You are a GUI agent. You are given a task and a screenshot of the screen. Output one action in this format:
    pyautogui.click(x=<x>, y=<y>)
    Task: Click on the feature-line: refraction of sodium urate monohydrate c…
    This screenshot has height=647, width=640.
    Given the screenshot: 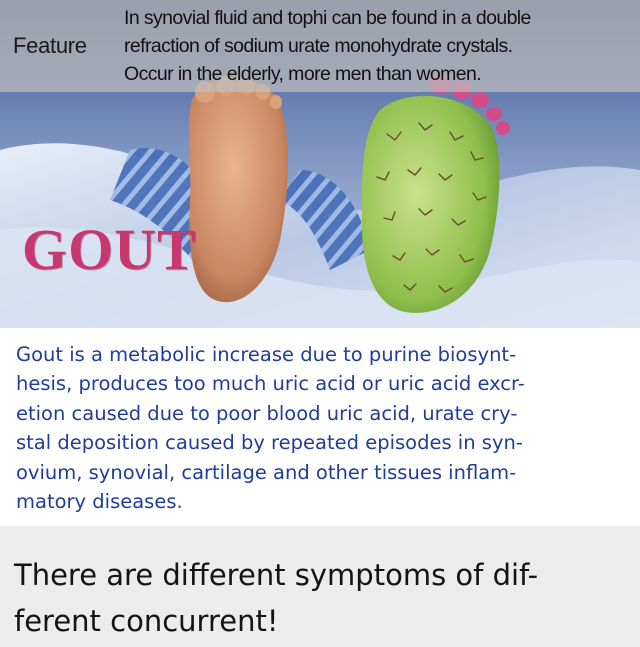 What is the action you would take?
    pyautogui.click(x=318, y=46)
    